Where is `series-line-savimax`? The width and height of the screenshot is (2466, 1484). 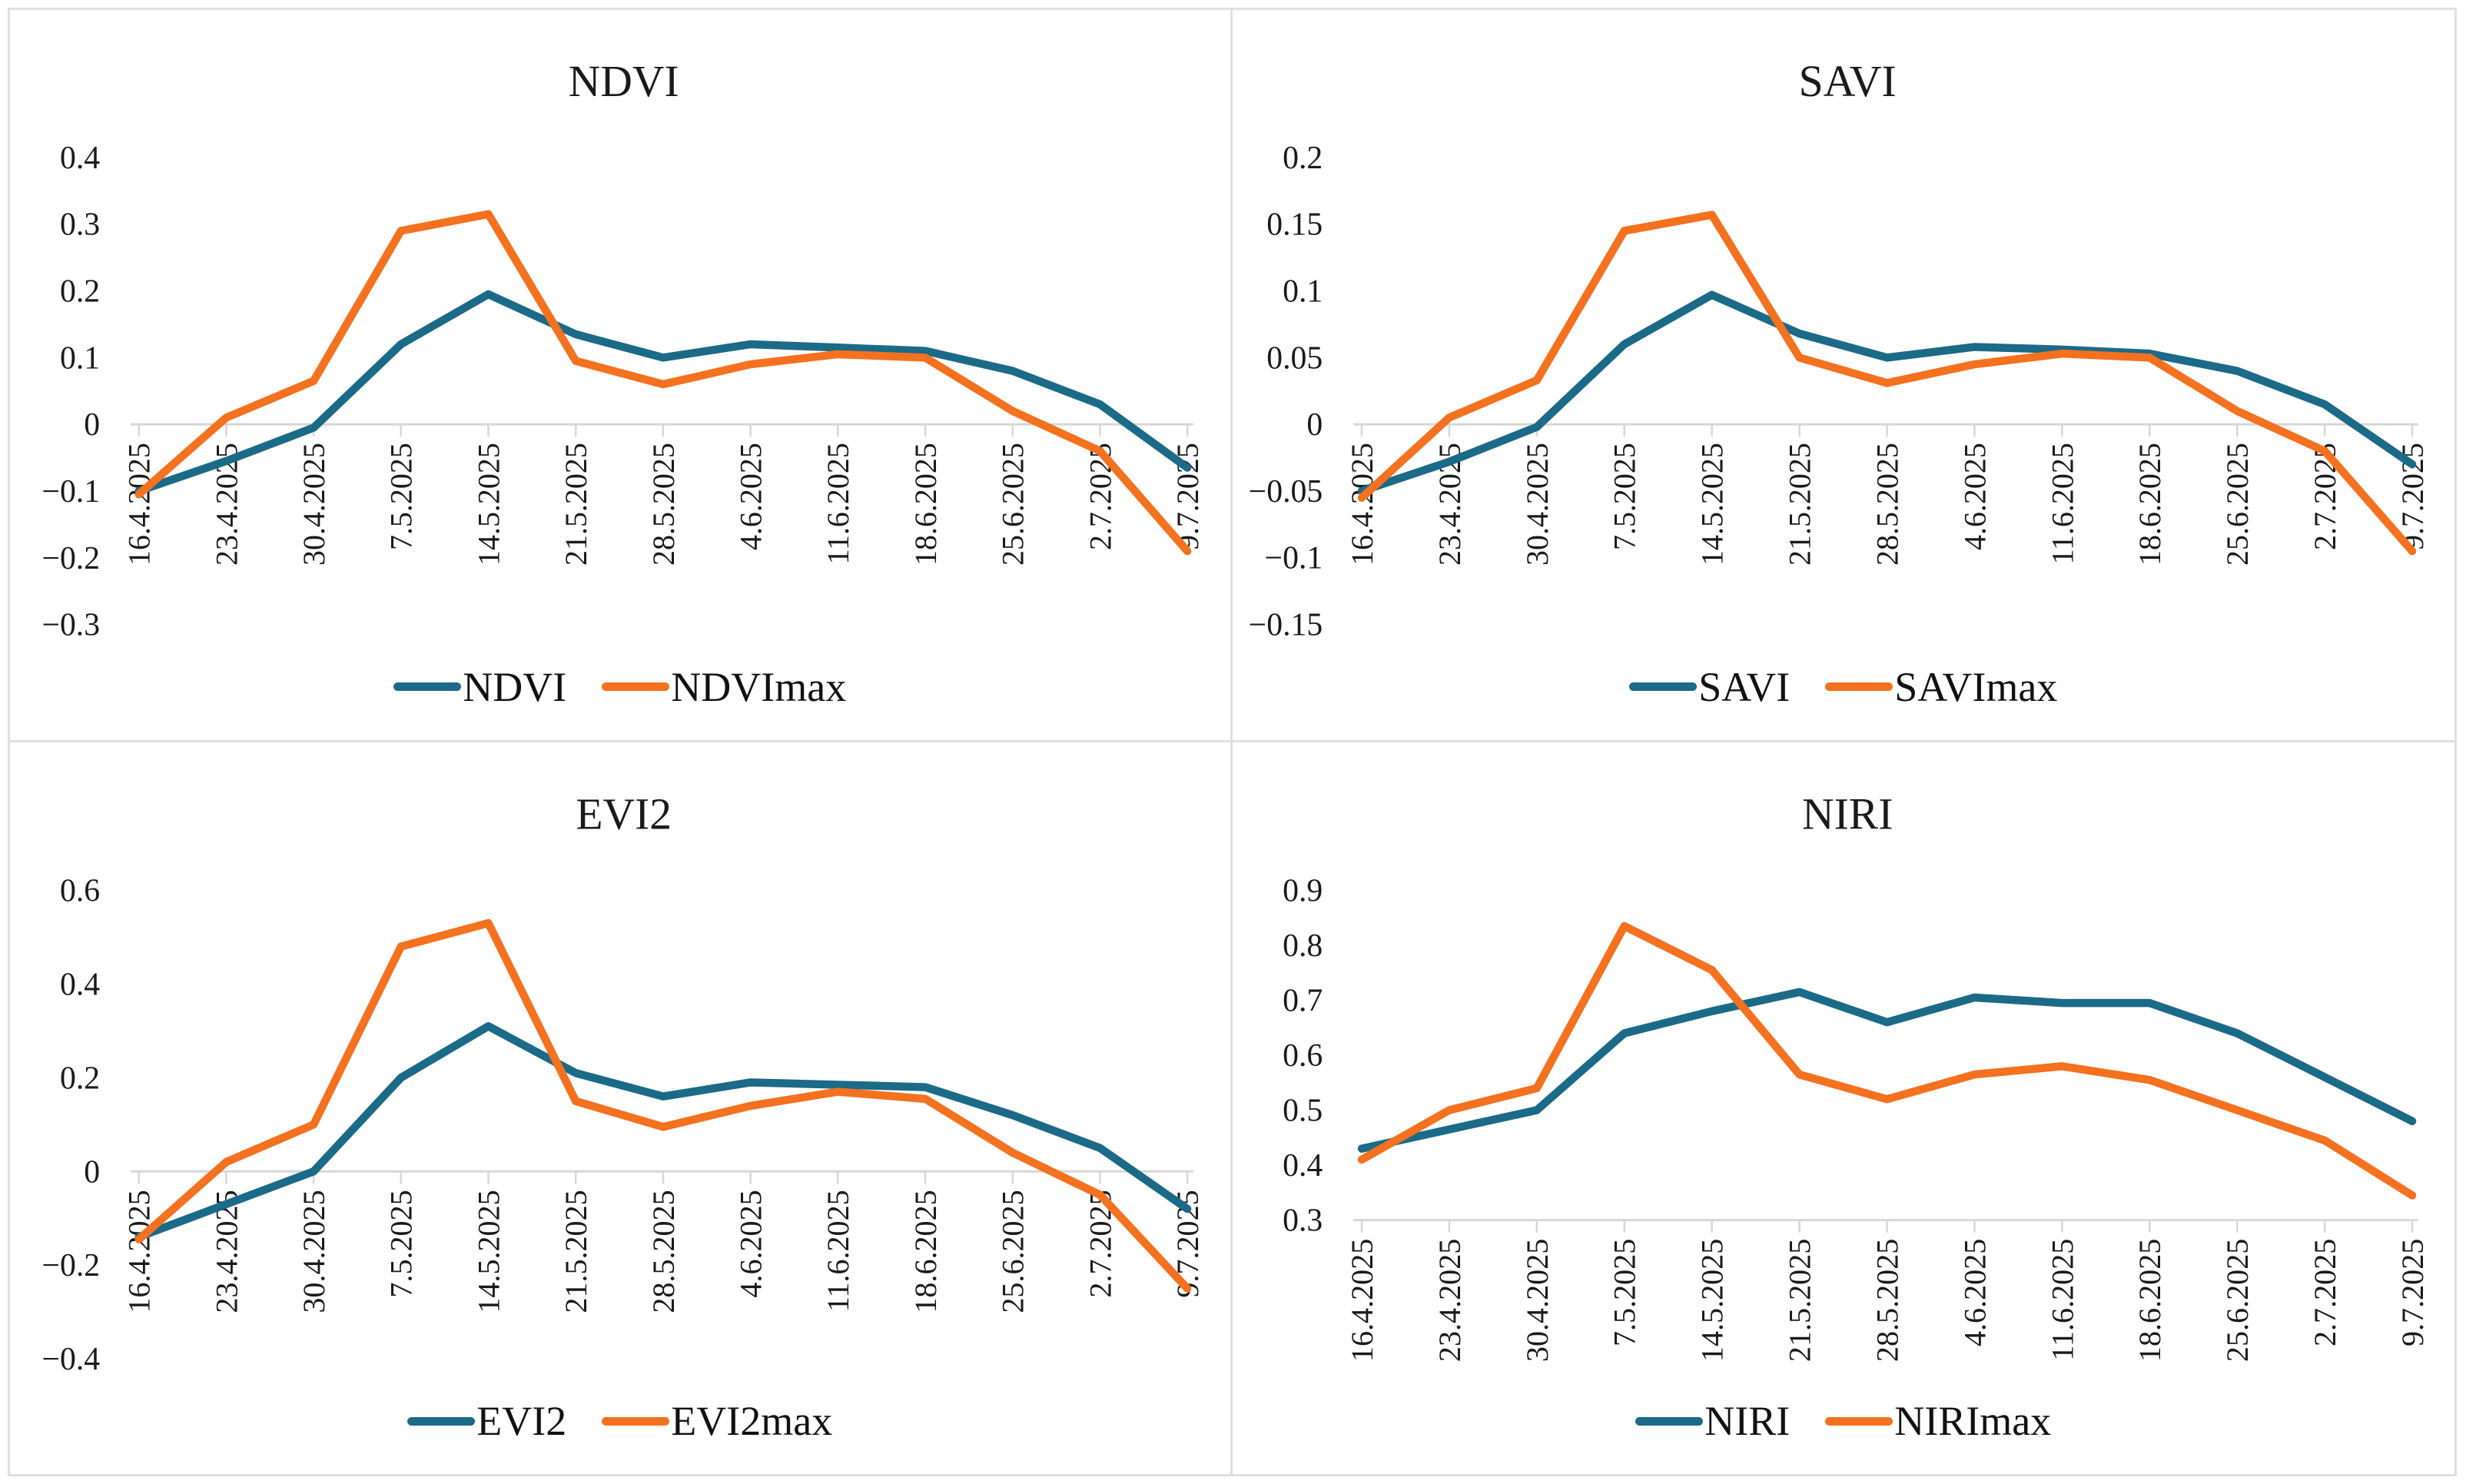 series-line-savimax is located at coordinates (1887, 383).